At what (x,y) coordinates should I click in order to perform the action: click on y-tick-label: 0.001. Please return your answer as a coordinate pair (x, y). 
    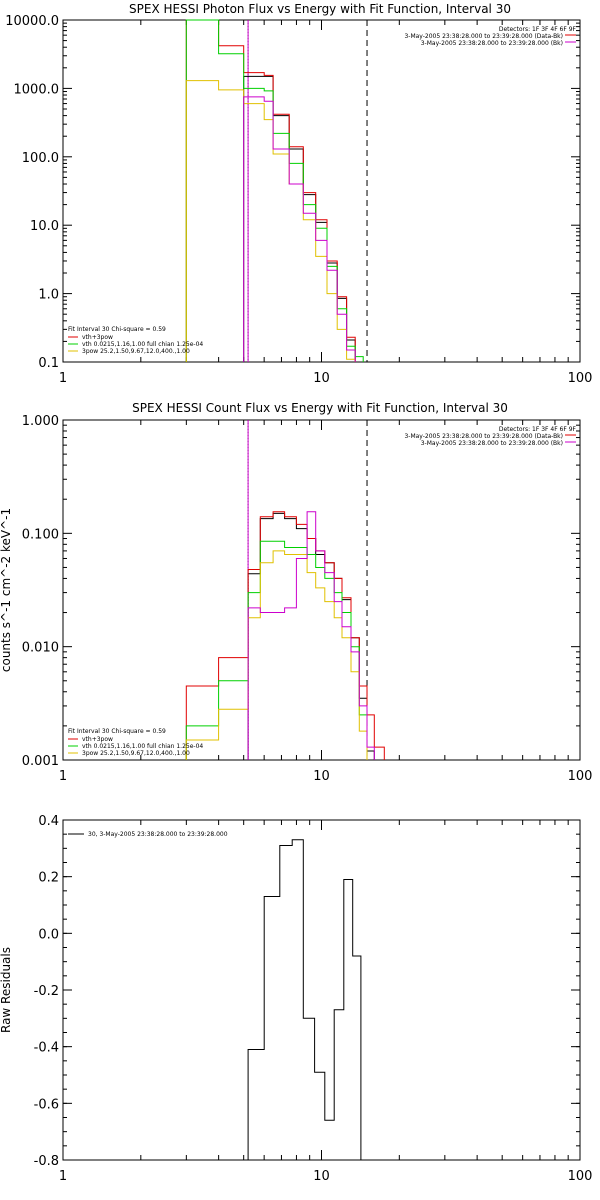
    Looking at the image, I should click on (40, 761).